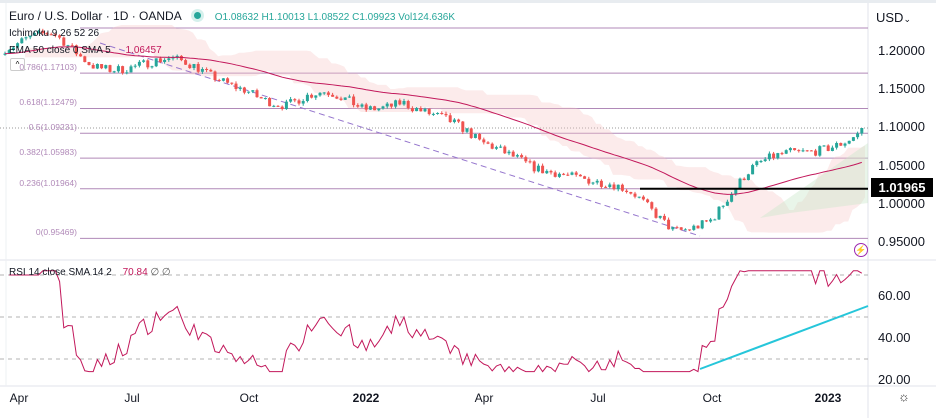 The image size is (936, 418). What do you see at coordinates (198, 15) in the screenshot?
I see `market-status-icon` at bounding box center [198, 15].